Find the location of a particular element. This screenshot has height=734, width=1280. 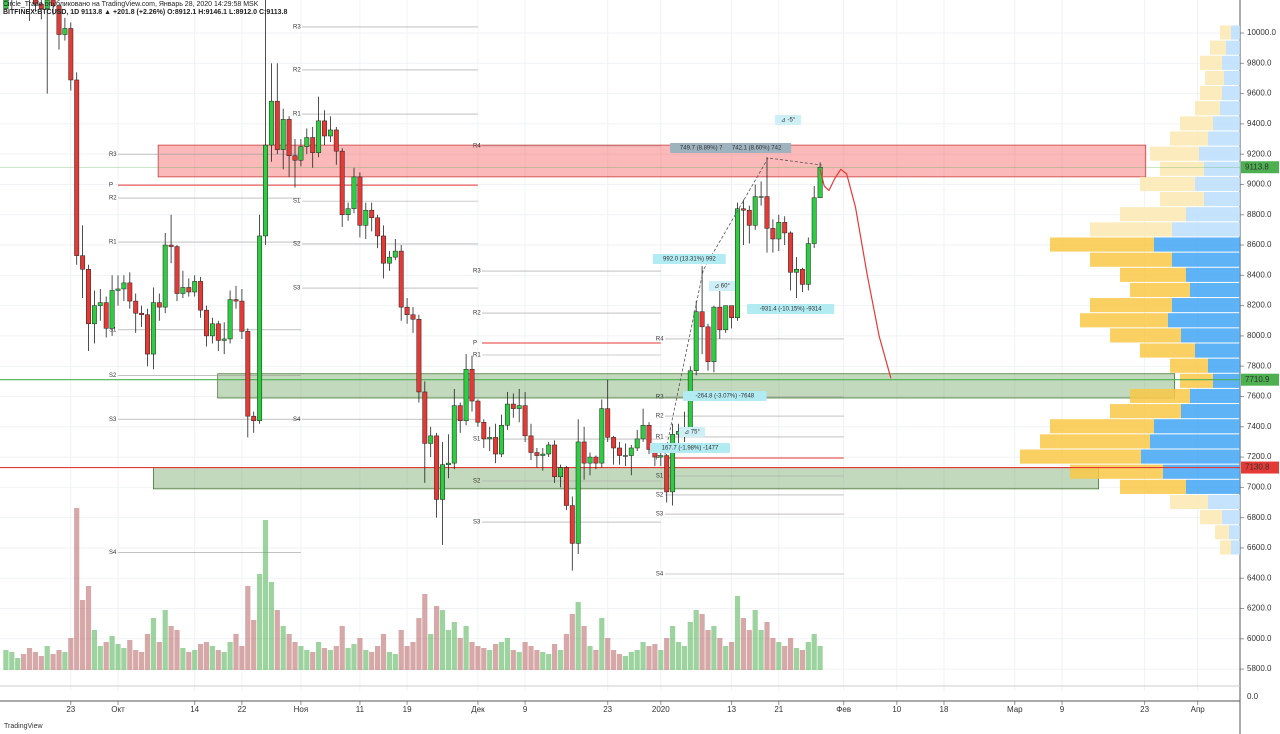

pivot-label: S3 is located at coordinates (477, 523).